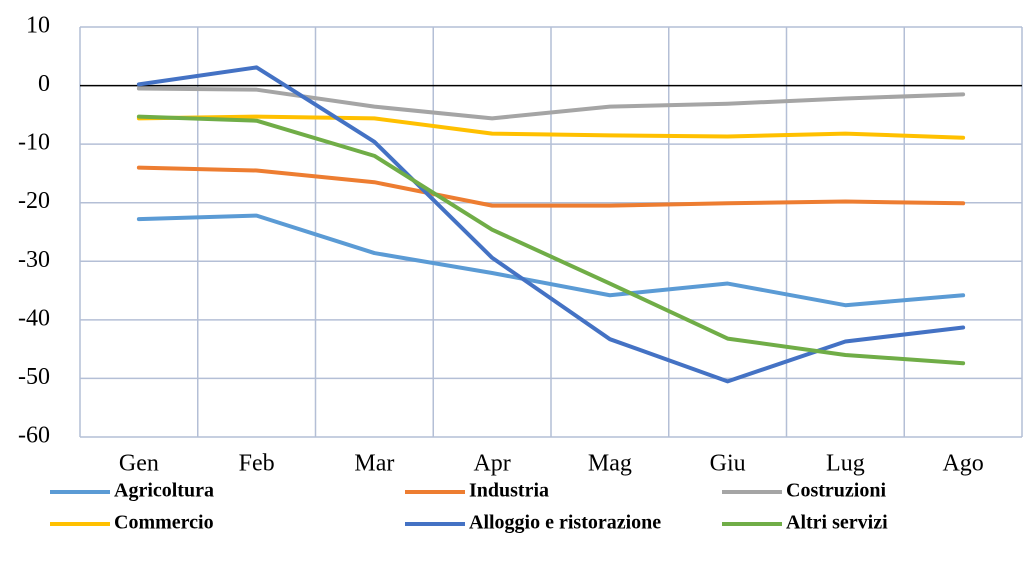 The width and height of the screenshot is (1025, 564). I want to click on x-tick-label: Lug, so click(845, 464).